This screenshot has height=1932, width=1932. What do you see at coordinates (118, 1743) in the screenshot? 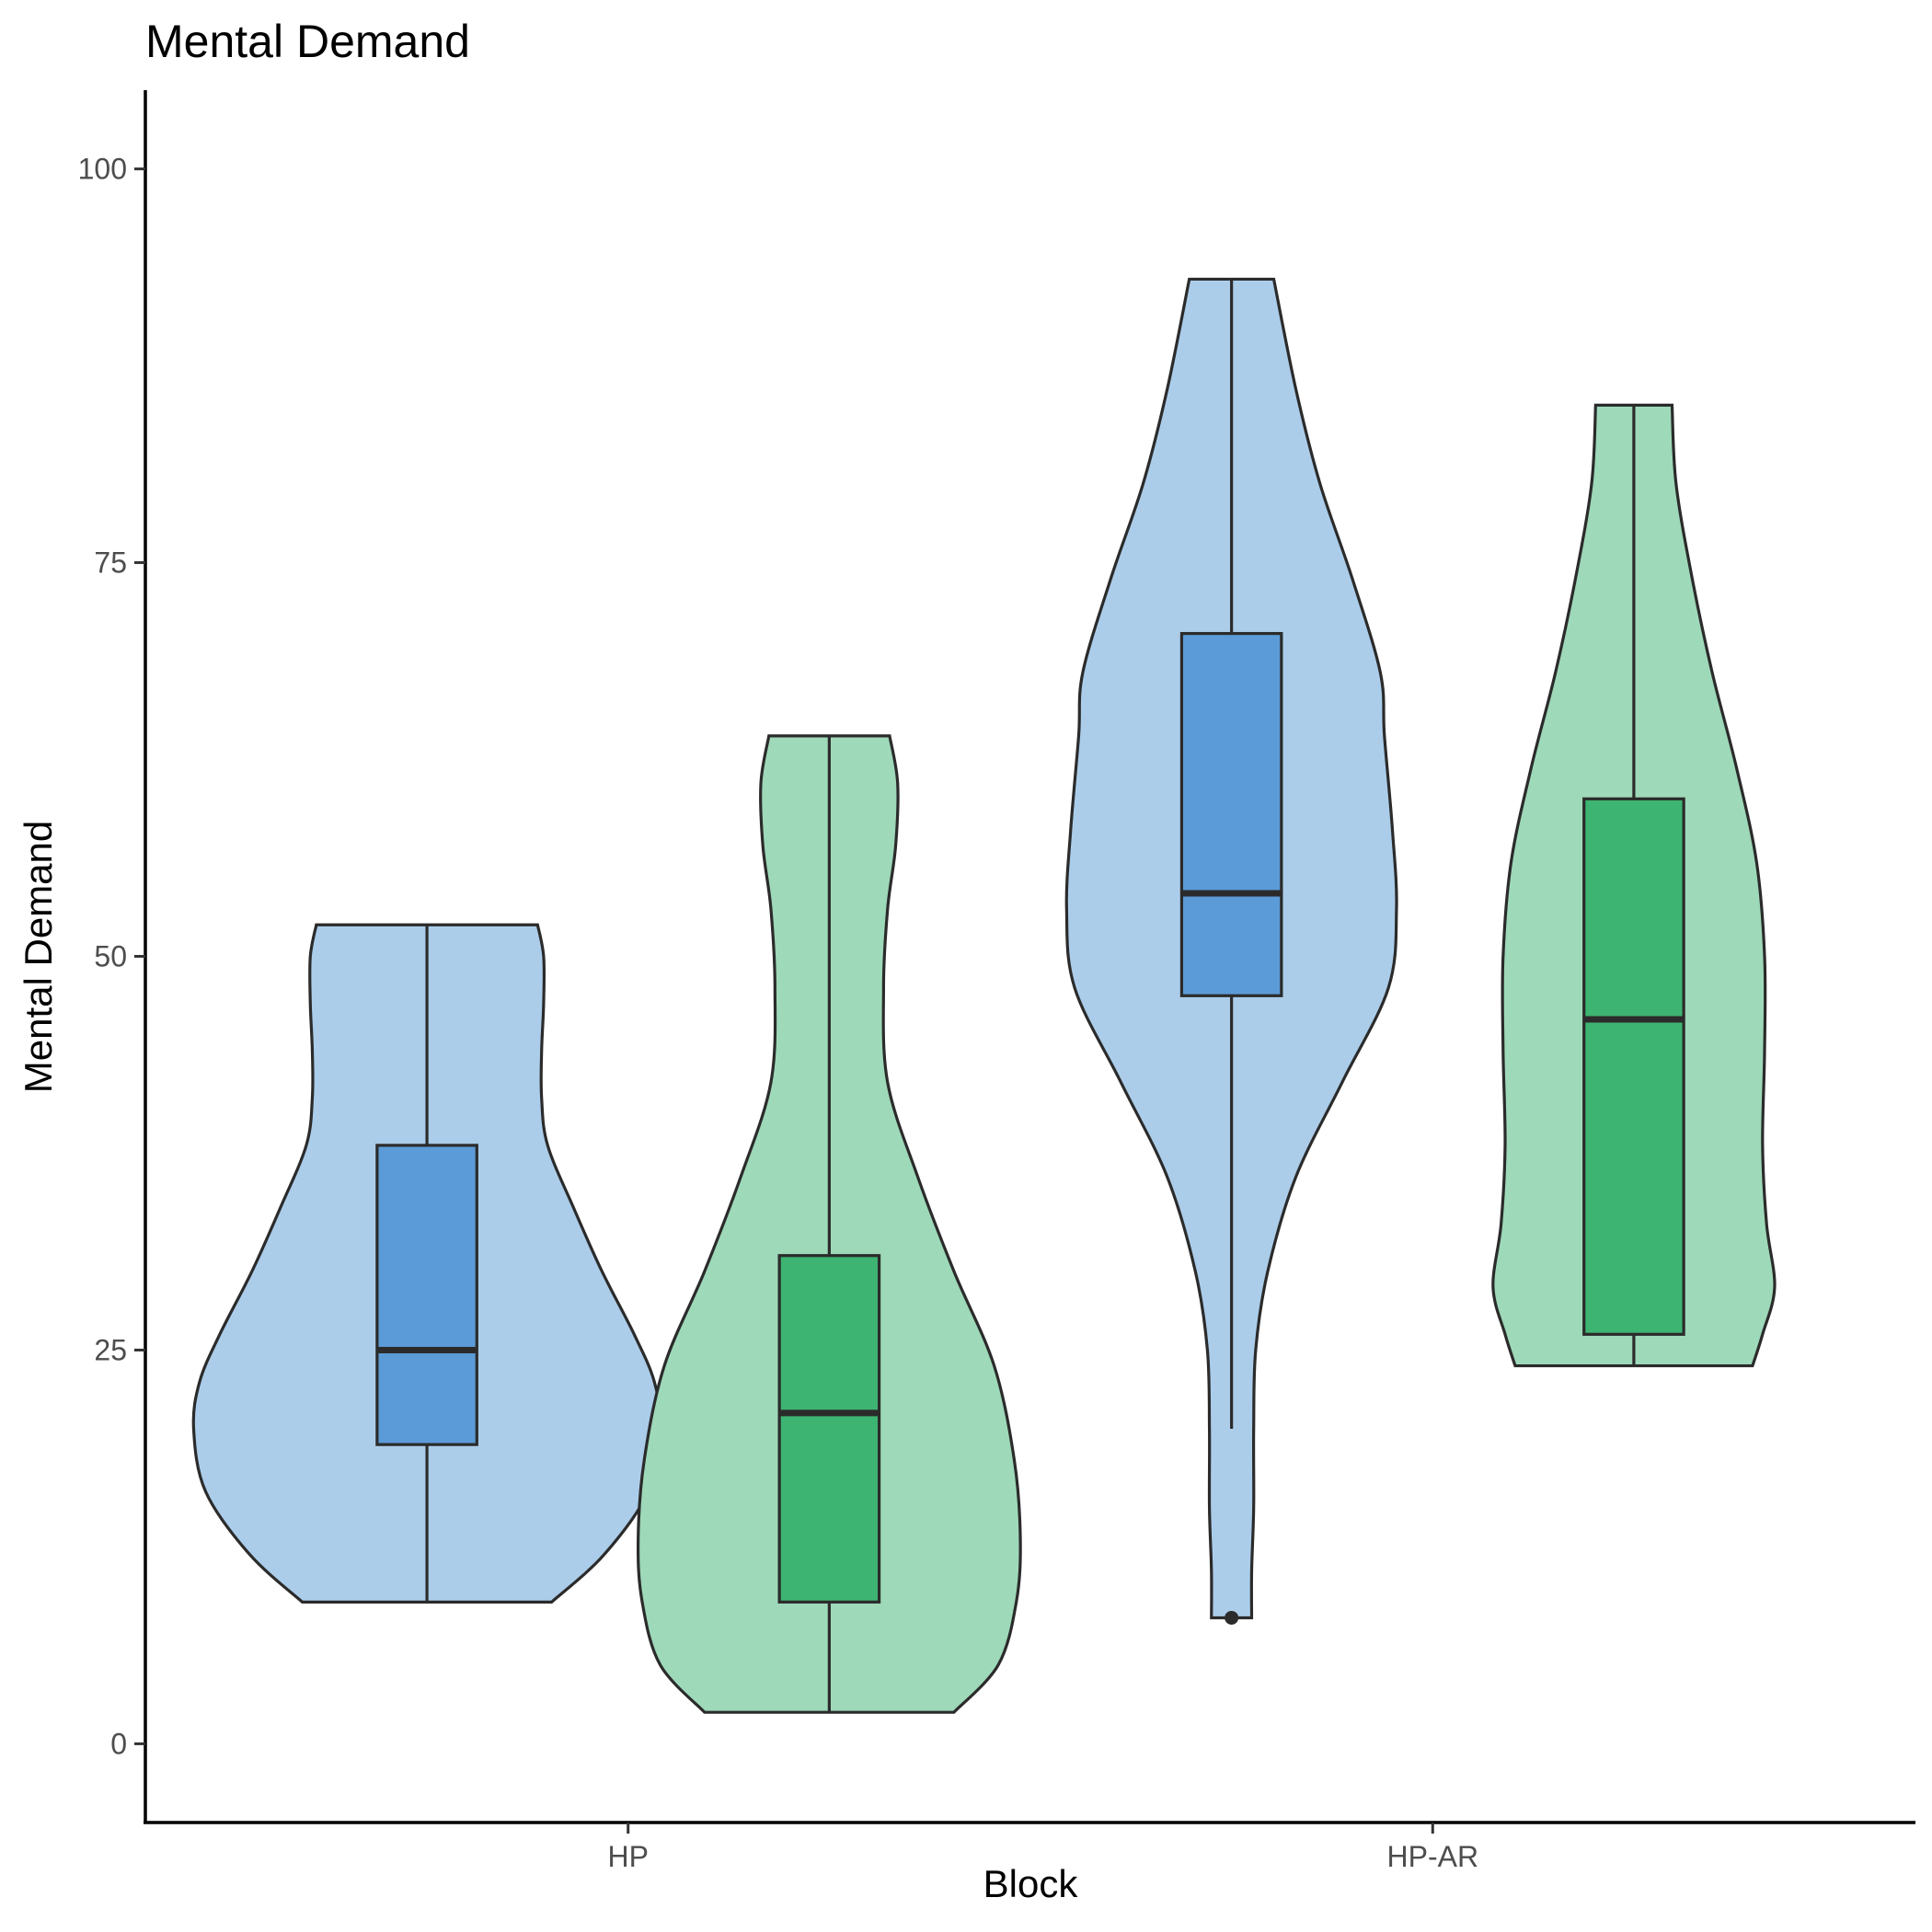
I see `y-tick-label: 0` at bounding box center [118, 1743].